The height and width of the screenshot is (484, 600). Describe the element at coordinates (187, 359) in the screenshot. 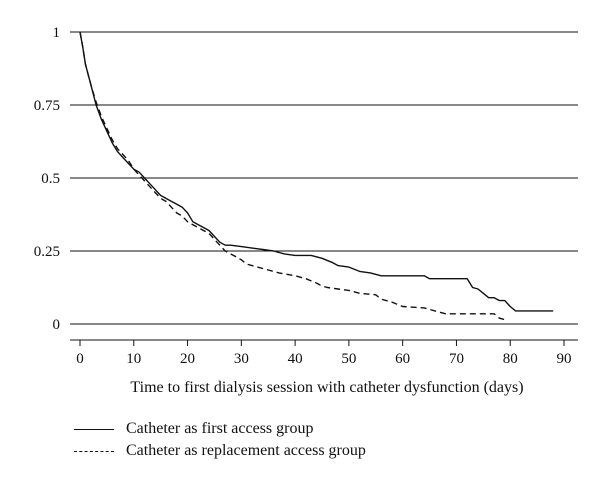

I see `x-tick-label: 20` at that location.